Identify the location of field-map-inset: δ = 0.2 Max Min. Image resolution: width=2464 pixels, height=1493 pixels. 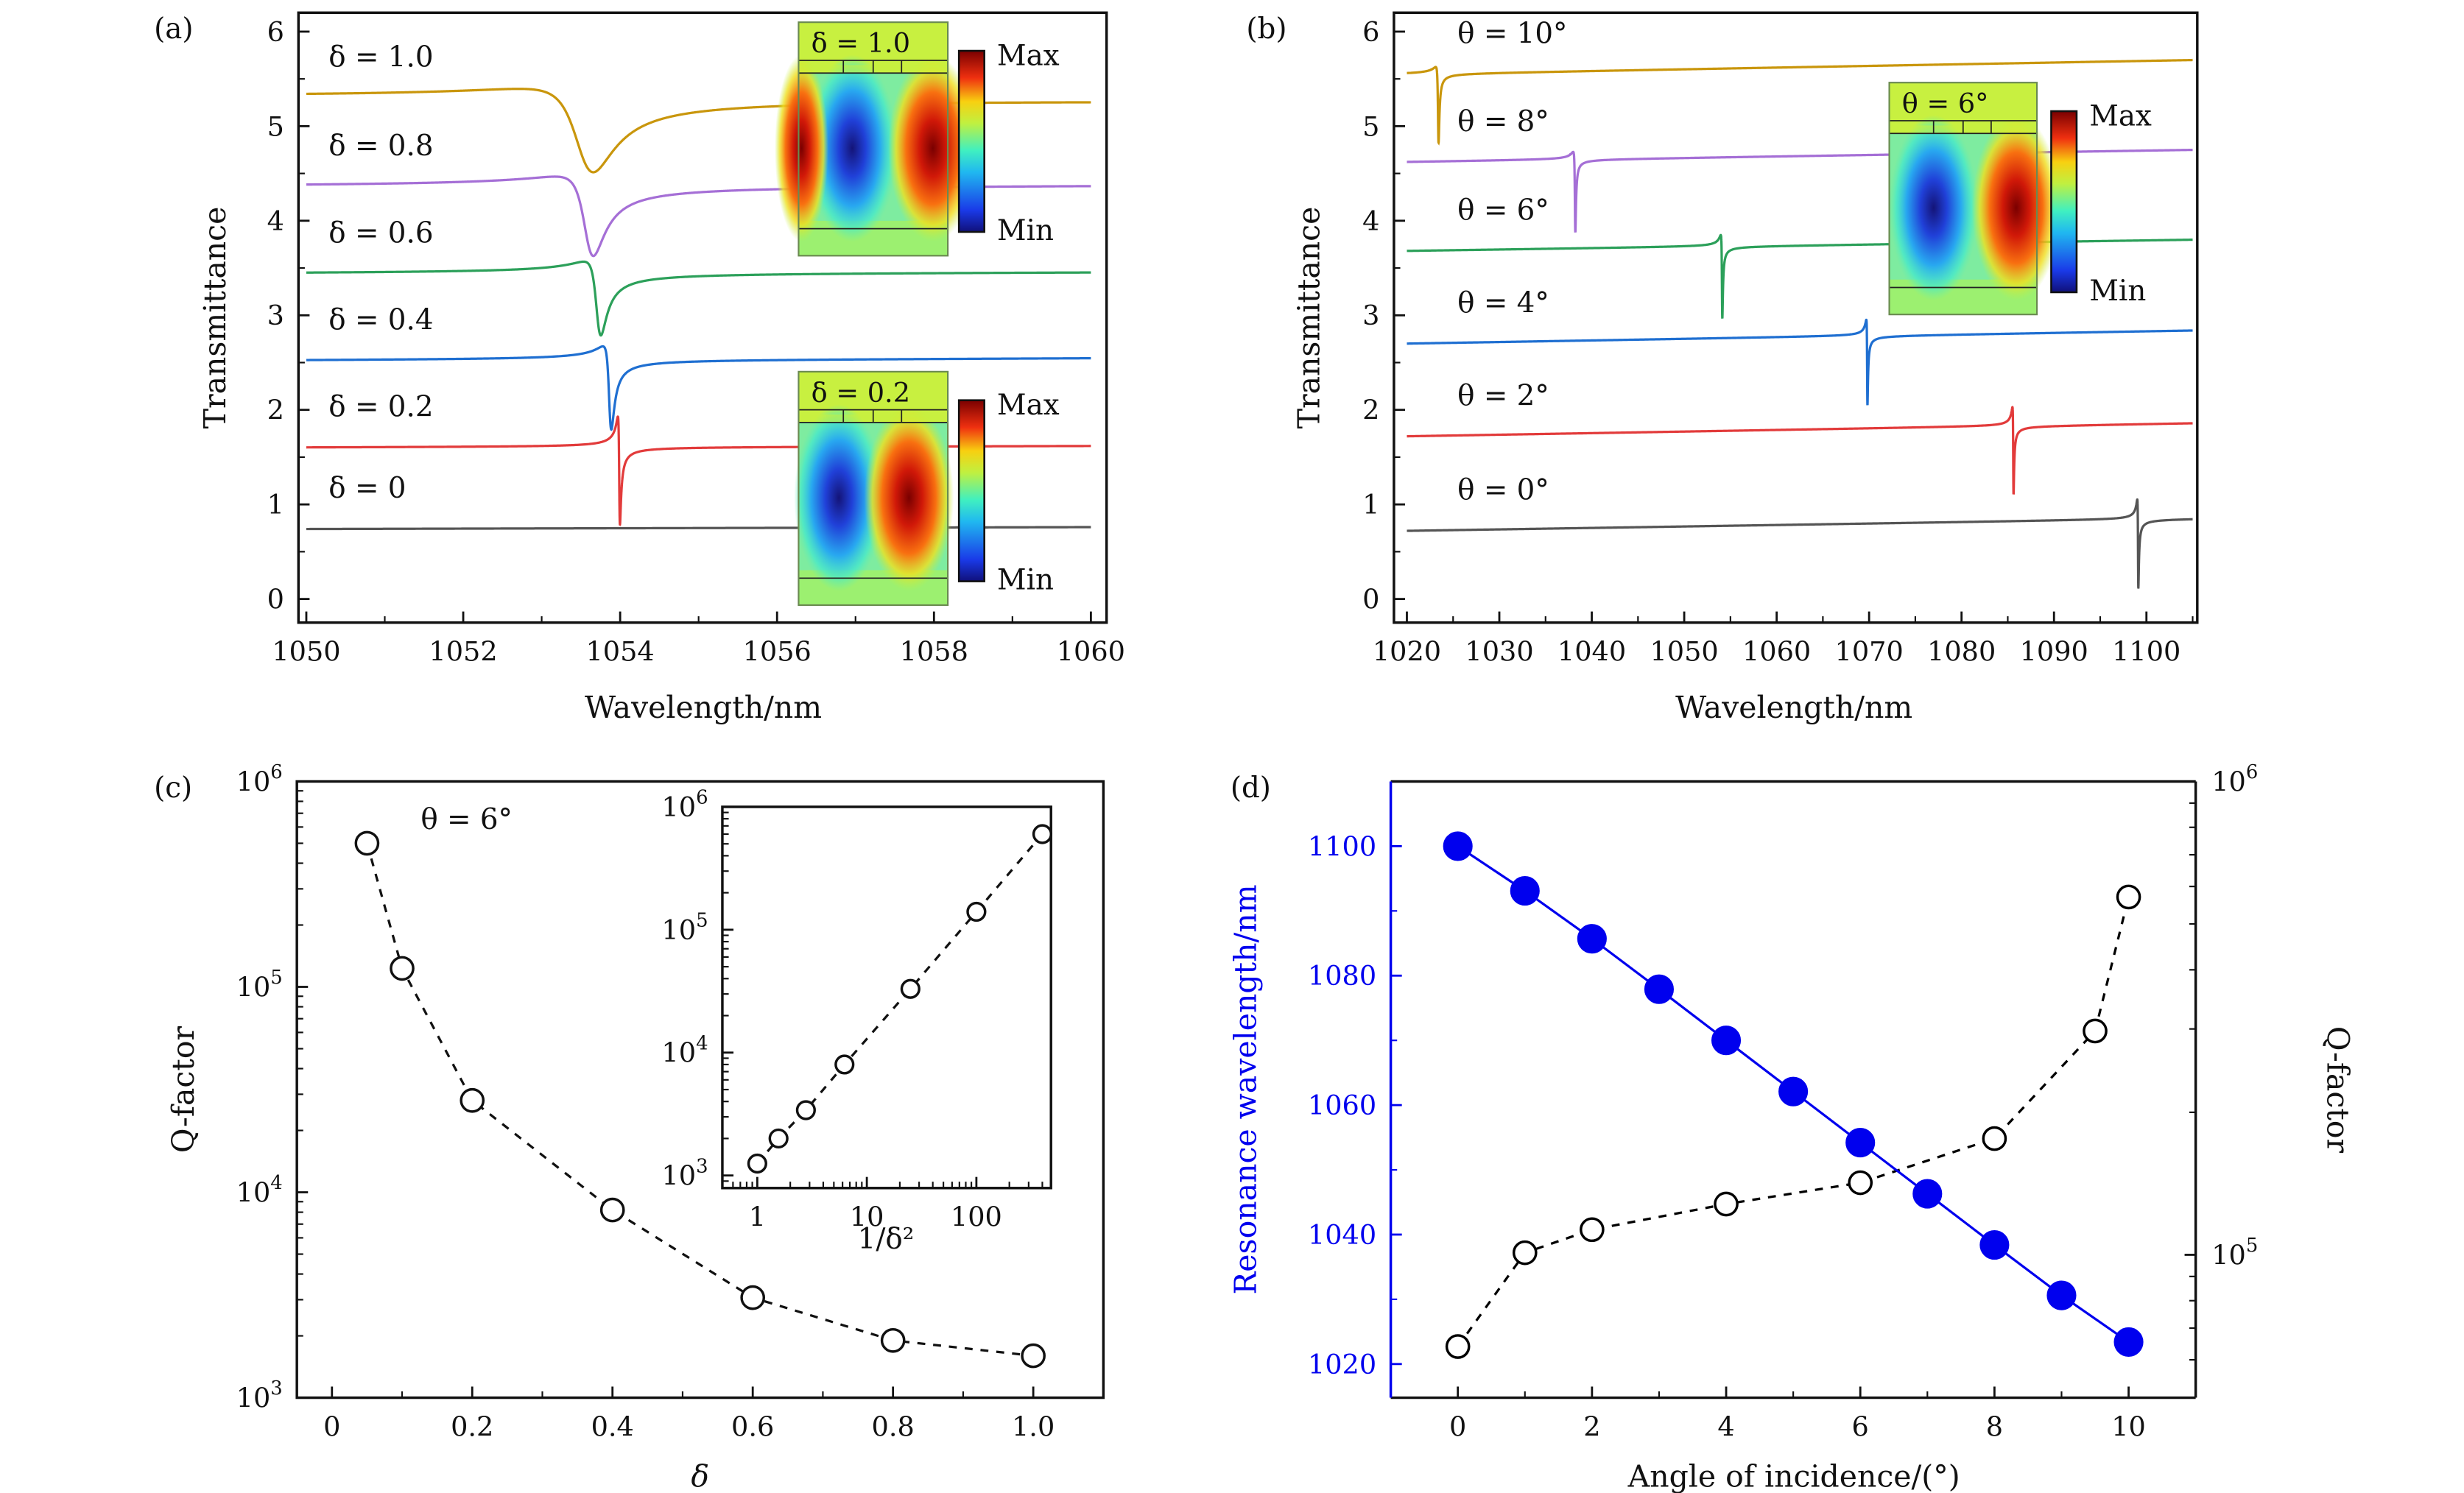
(927, 489).